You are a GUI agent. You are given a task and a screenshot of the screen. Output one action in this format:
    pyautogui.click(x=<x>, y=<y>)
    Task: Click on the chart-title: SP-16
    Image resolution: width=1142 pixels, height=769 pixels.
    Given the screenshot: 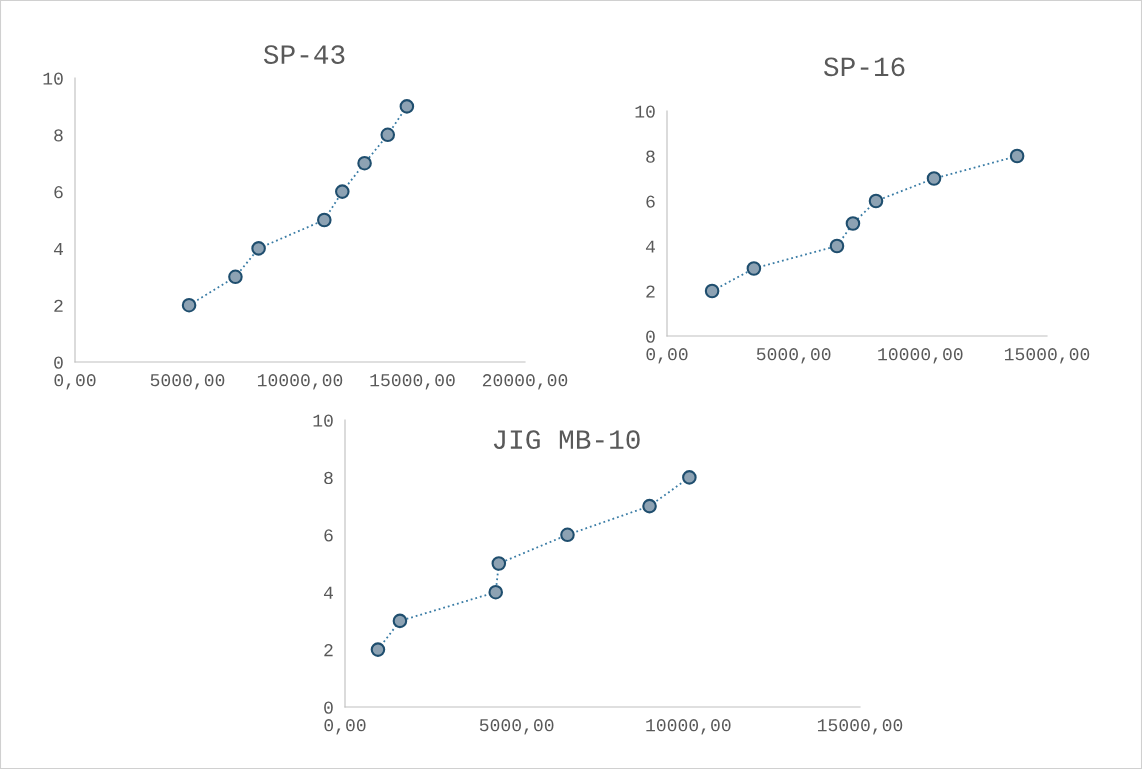 What is the action you would take?
    pyautogui.click(x=864, y=67)
    